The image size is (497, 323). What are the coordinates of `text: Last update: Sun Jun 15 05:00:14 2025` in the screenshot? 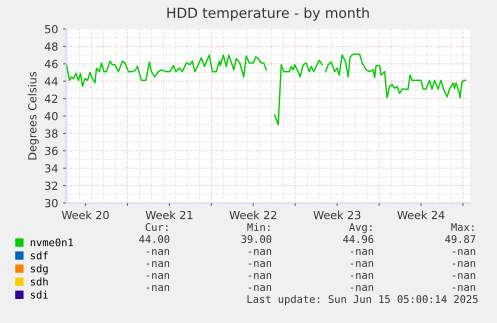 It's located at (363, 300).